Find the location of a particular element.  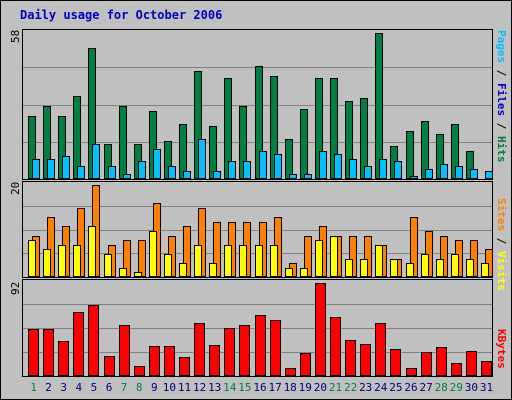

day-label: 26 is located at coordinates (411, 387).